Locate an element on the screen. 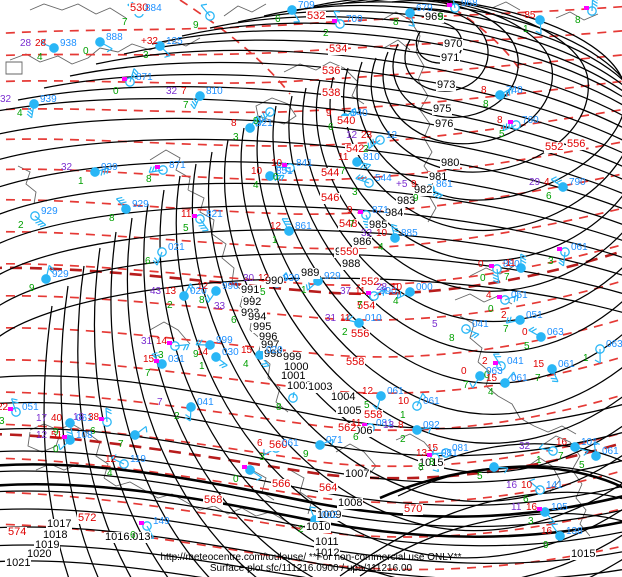  station-pressure: 851 is located at coordinates (284, 171).